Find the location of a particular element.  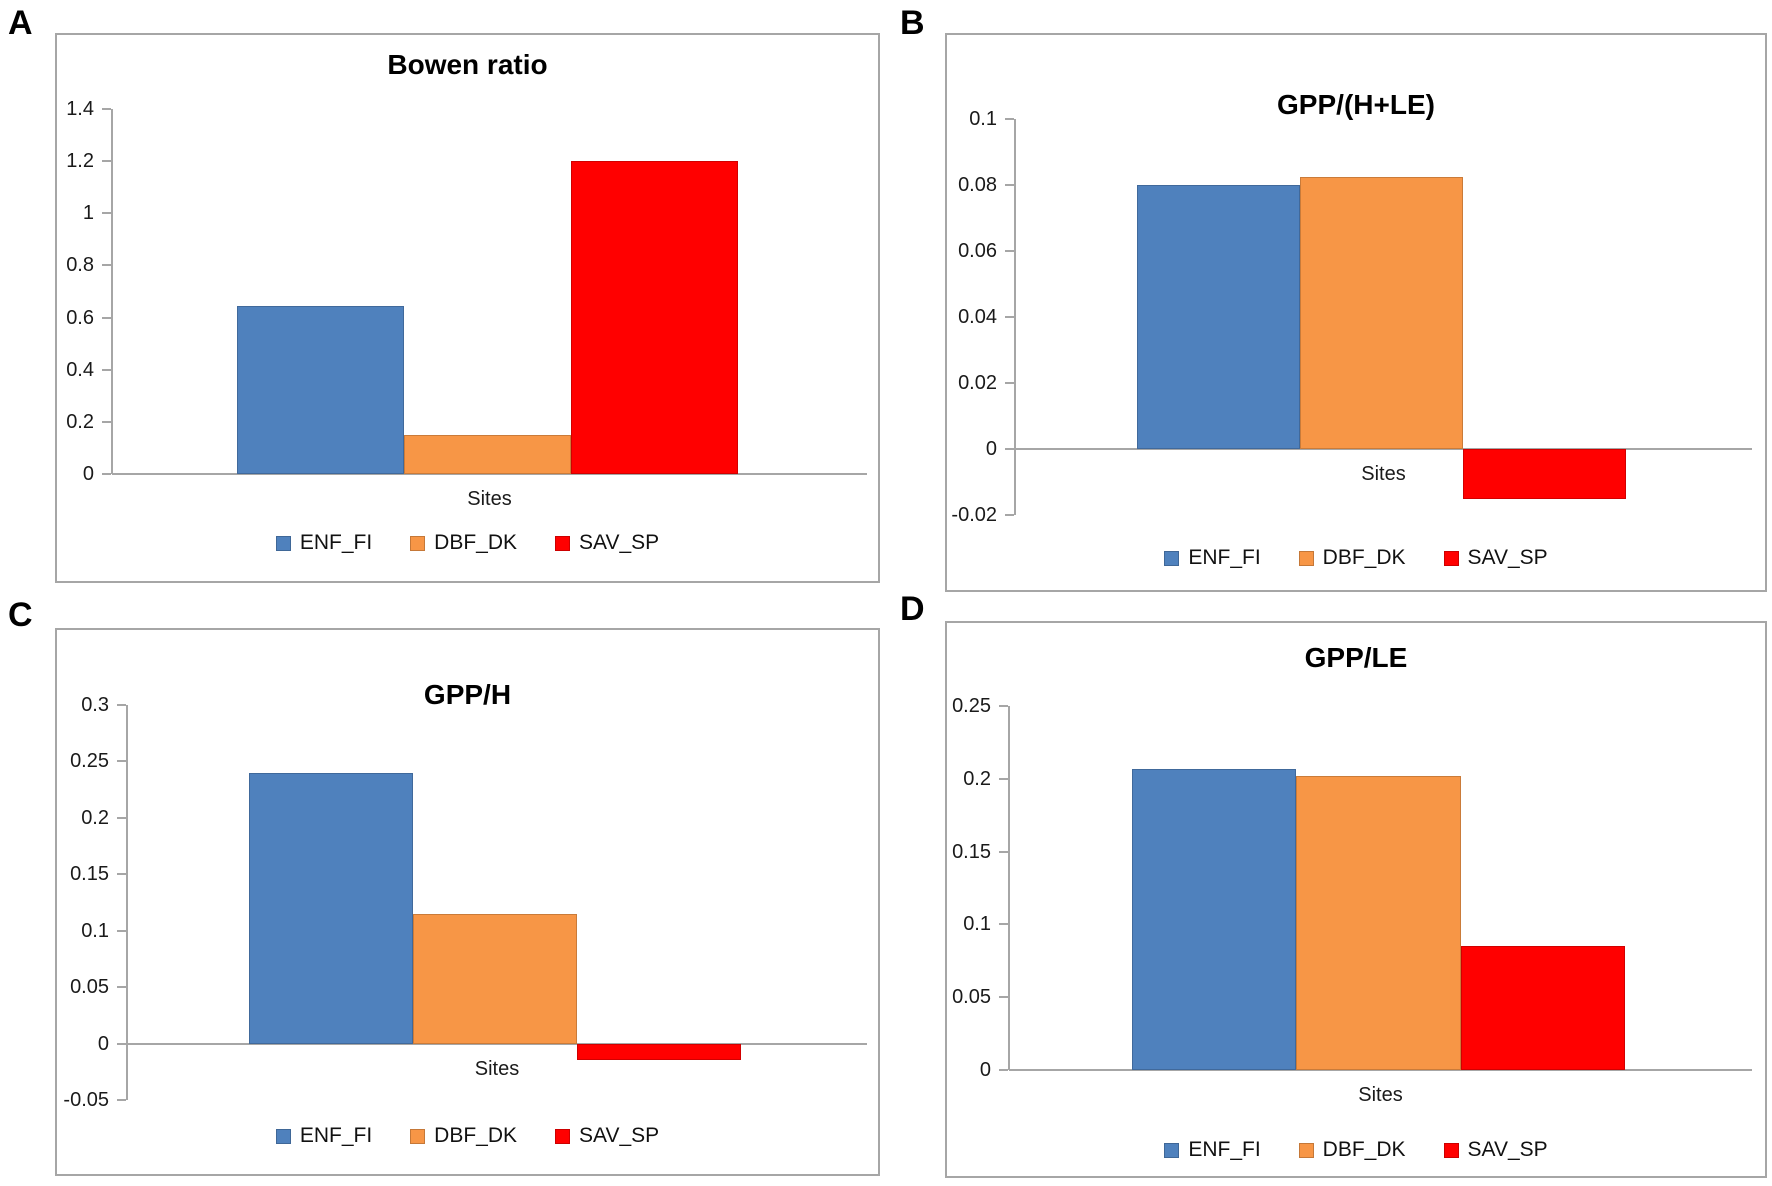

chart-title: Bowen ratio is located at coordinates (467, 64).